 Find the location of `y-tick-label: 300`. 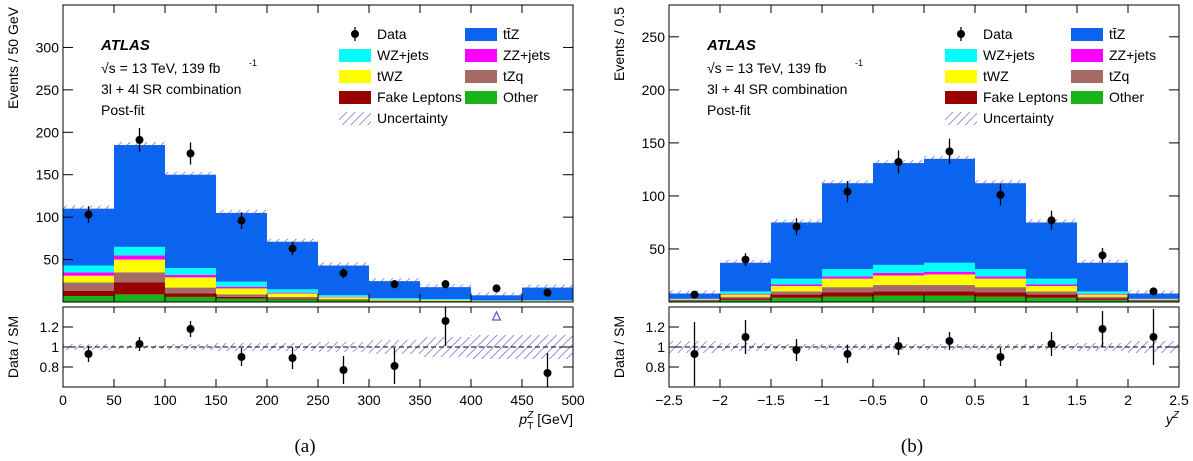

y-tick-label: 300 is located at coordinates (48, 47).